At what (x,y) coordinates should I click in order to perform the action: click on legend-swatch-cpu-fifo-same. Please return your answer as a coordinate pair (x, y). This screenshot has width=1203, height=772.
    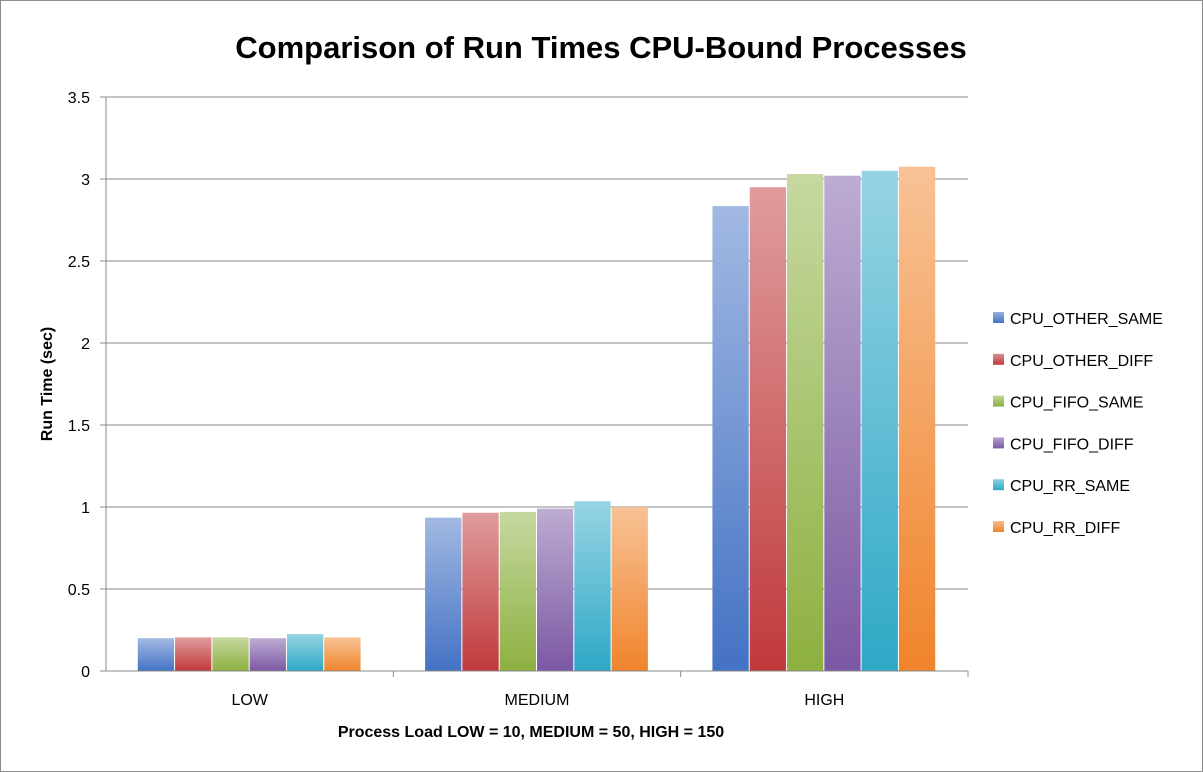
    Looking at the image, I should click on (998, 401).